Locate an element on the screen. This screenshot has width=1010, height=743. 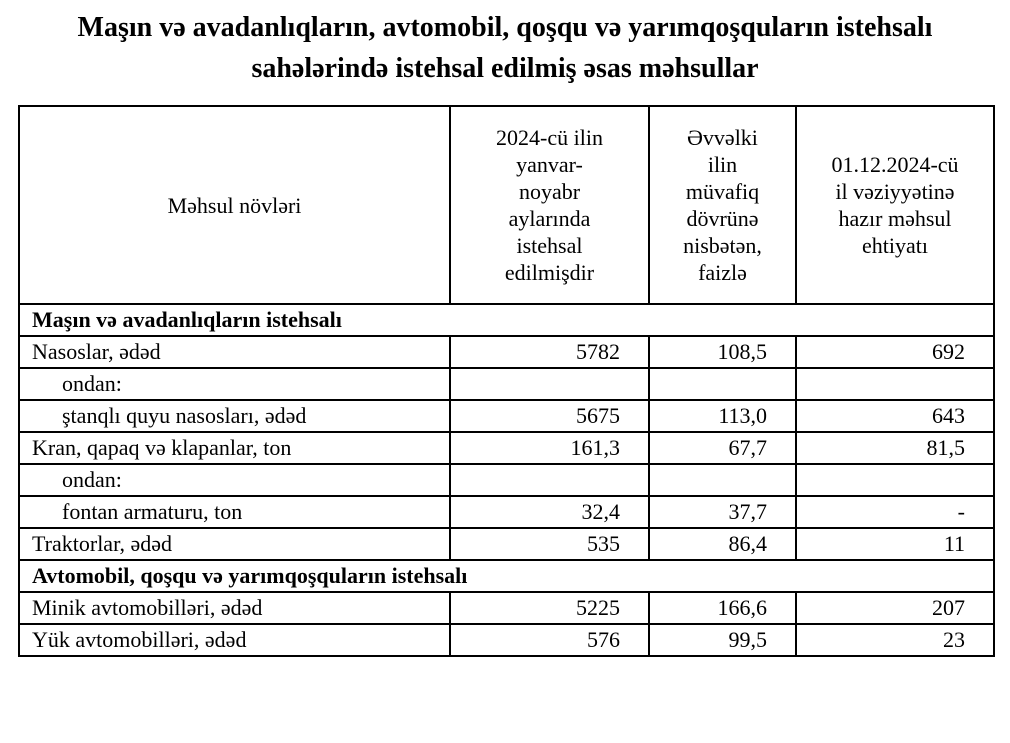
section-row: Maşın və avadanlıqların istehsalı is located at coordinates (506, 320).